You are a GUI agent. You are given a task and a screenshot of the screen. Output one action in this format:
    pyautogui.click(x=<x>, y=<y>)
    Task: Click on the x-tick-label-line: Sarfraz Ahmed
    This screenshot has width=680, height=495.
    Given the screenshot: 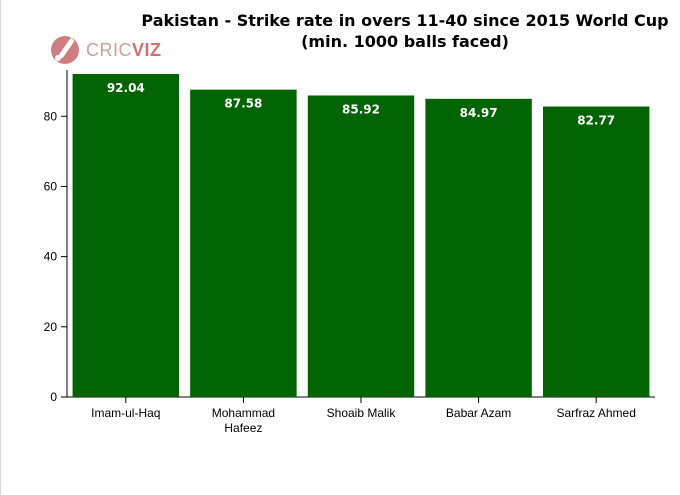 What is the action you would take?
    pyautogui.click(x=596, y=413)
    